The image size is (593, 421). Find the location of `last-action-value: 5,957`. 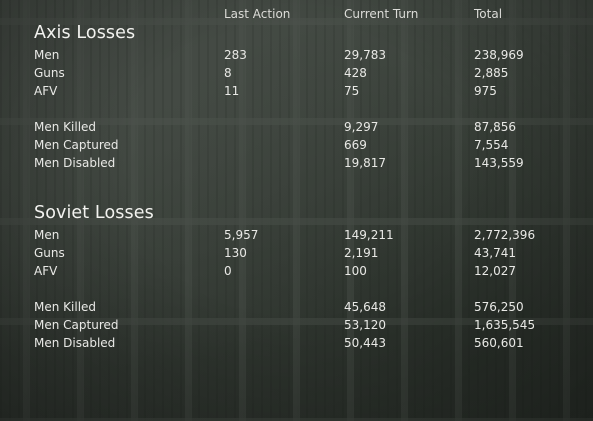

last-action-value: 5,957 is located at coordinates (241, 235).